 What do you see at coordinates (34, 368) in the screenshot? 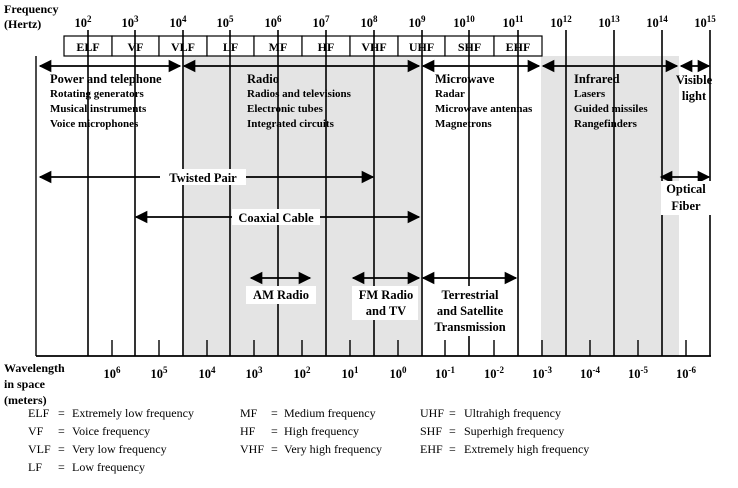
I see `wavelength-title-line1: Wavelength` at bounding box center [34, 368].